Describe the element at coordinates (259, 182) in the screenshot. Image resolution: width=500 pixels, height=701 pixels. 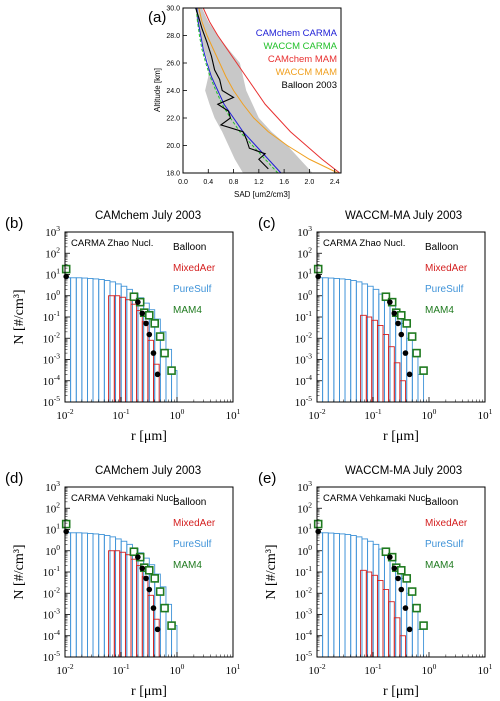
I see `x-tick-label-a: 1.2` at that location.